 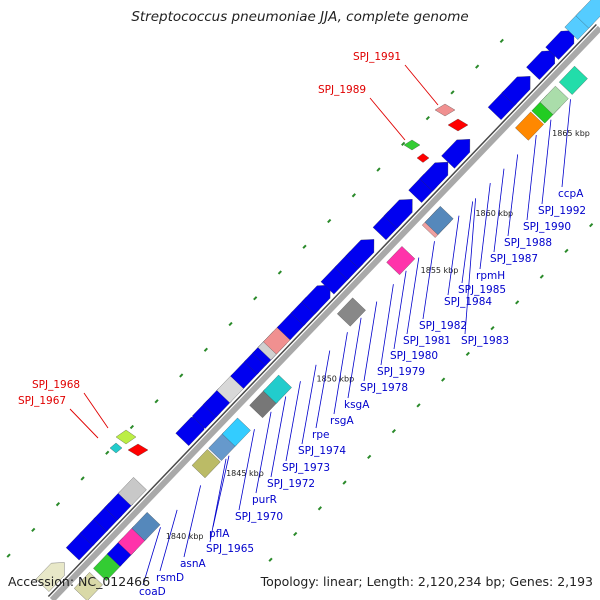 I want to click on gene-label-spj_1988: SPJ_1988, so click(x=528, y=243).